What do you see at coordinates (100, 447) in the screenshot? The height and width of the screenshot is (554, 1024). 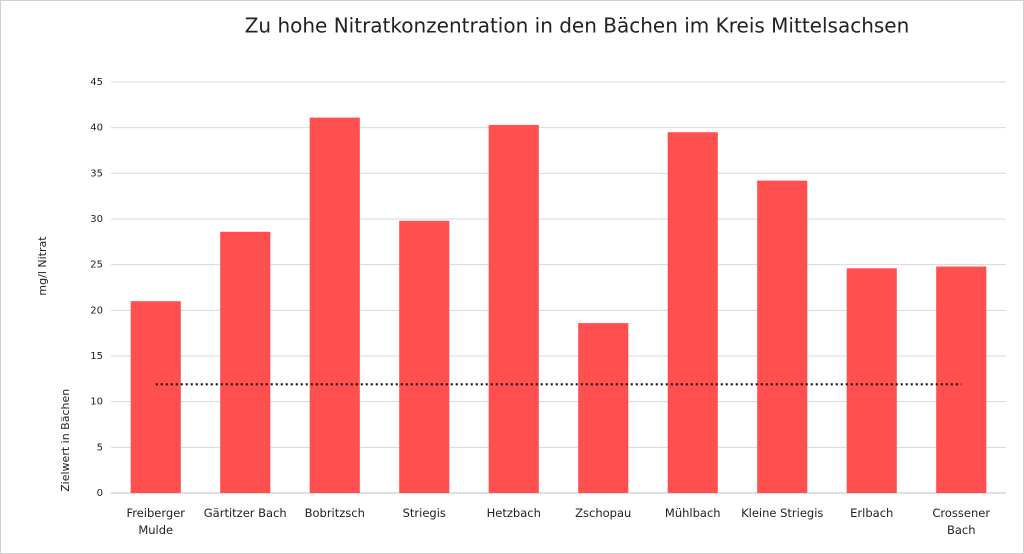 I see `y-tick-label: 5` at bounding box center [100, 447].